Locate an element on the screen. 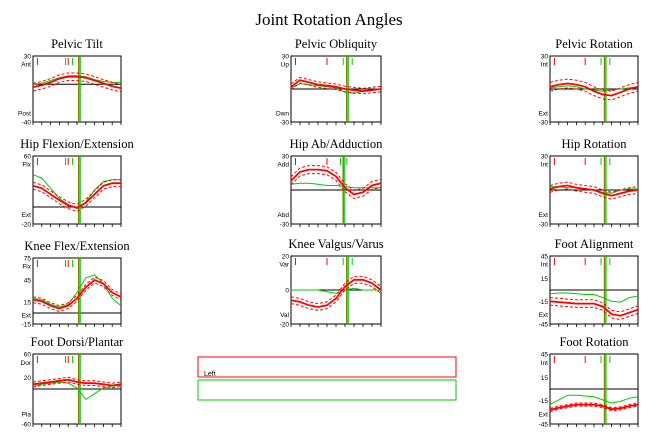 The height and width of the screenshot is (437, 659). chart-title: Pelvic Obliquity is located at coordinates (336, 44).